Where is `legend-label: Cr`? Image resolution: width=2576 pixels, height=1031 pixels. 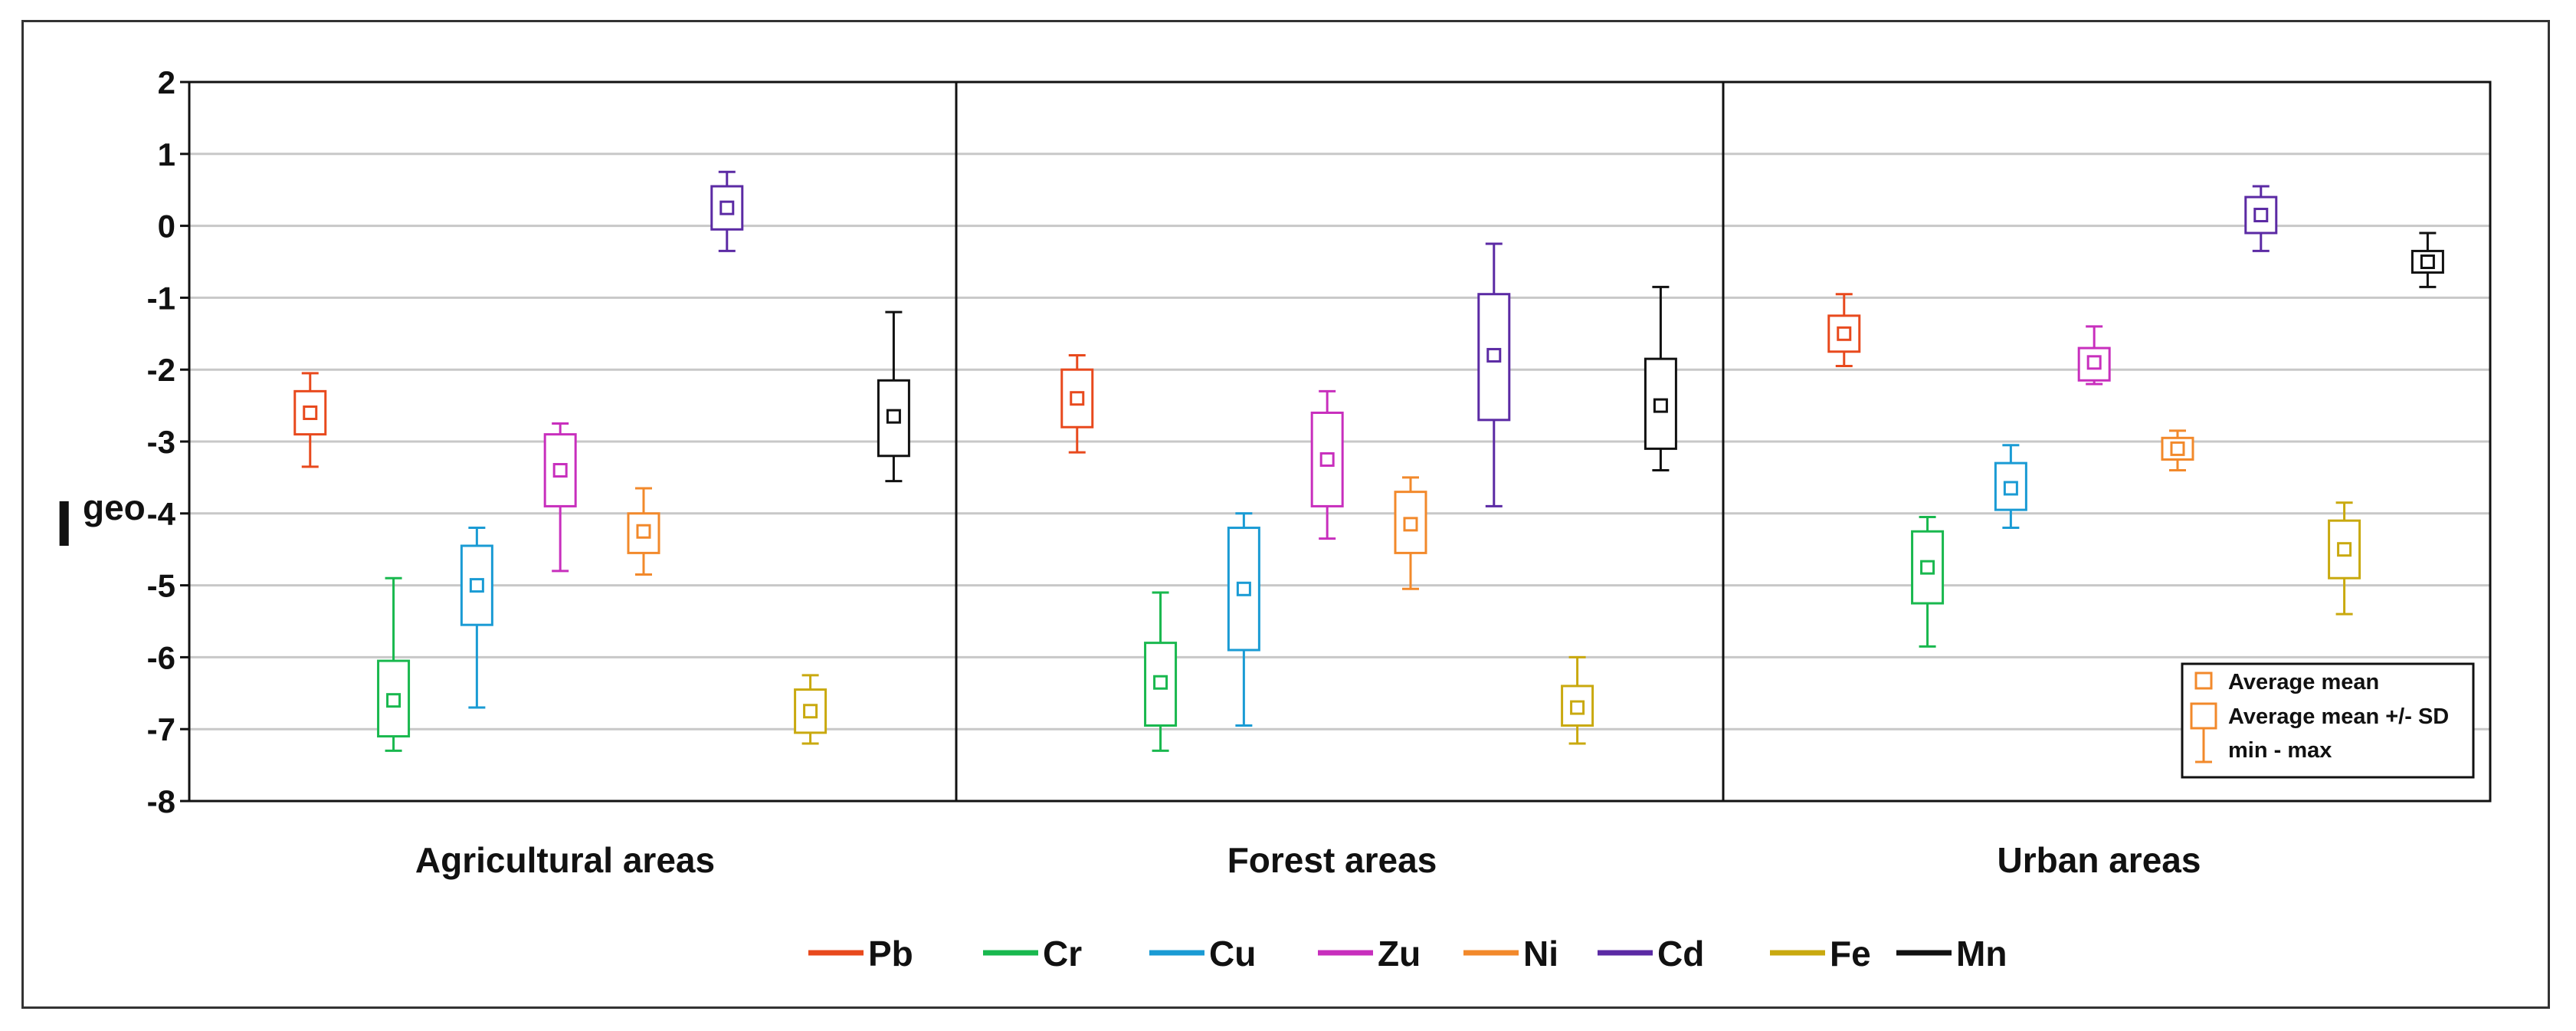 legend-label: Cr is located at coordinates (1063, 954).